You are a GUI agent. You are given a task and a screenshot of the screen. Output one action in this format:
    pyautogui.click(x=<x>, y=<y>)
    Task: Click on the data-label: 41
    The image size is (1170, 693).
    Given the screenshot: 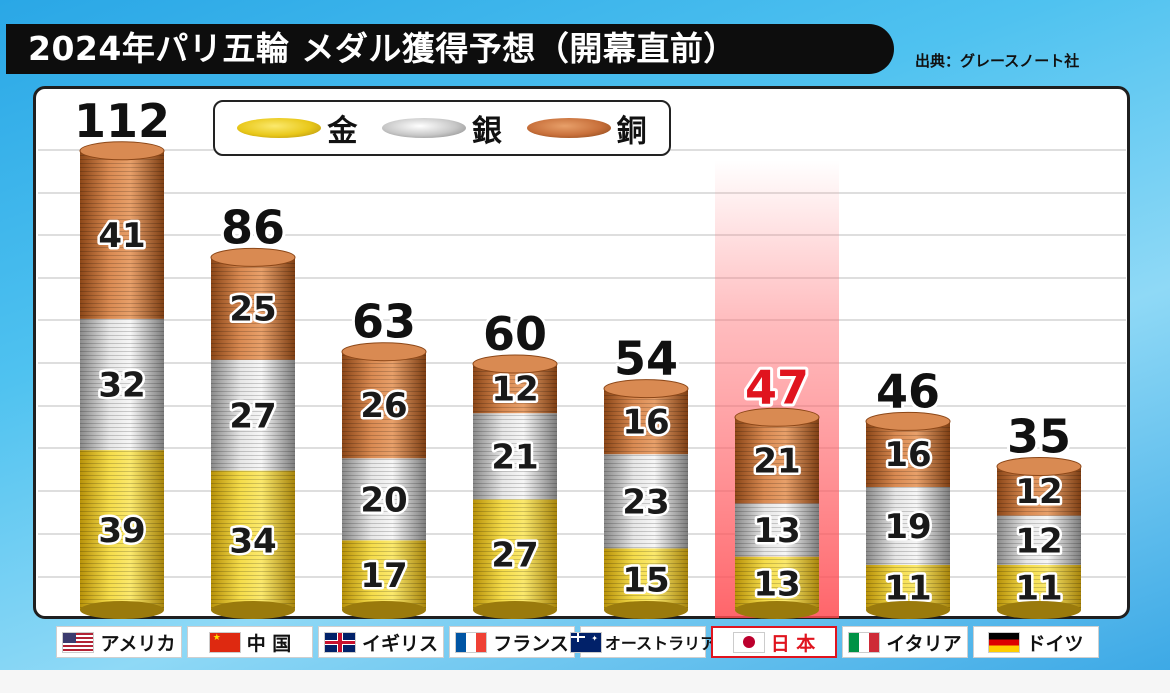 What is the action you would take?
    pyautogui.click(x=121, y=236)
    